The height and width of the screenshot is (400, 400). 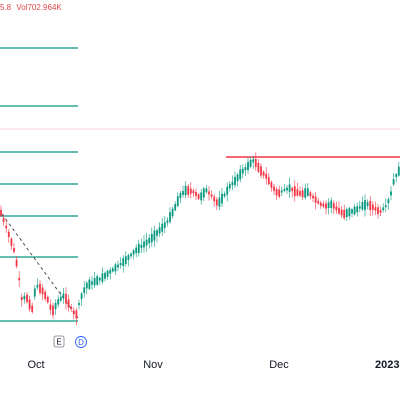 I want to click on time-axis: Oct Nov Dec 2023, so click(x=200, y=376).